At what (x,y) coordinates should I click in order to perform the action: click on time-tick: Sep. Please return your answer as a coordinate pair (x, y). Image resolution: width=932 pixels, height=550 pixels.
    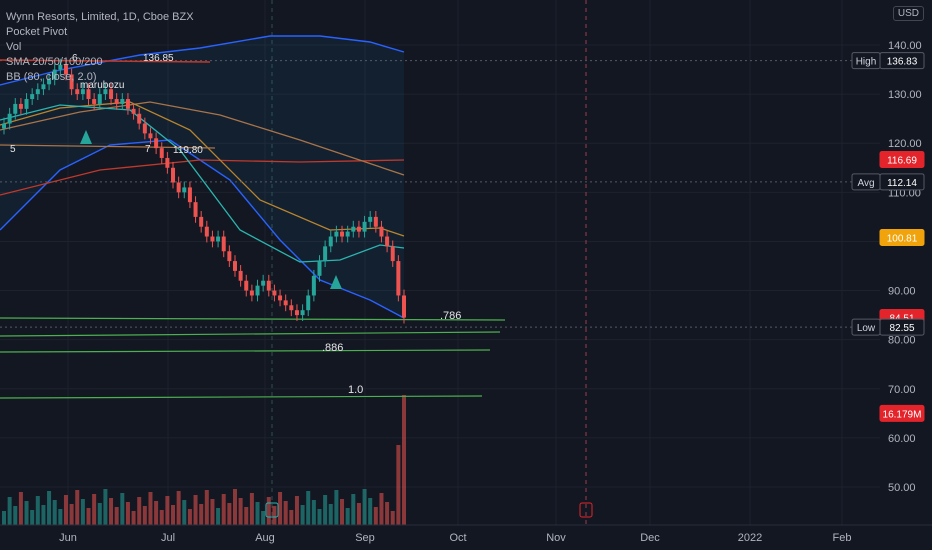
    Looking at the image, I should click on (365, 538).